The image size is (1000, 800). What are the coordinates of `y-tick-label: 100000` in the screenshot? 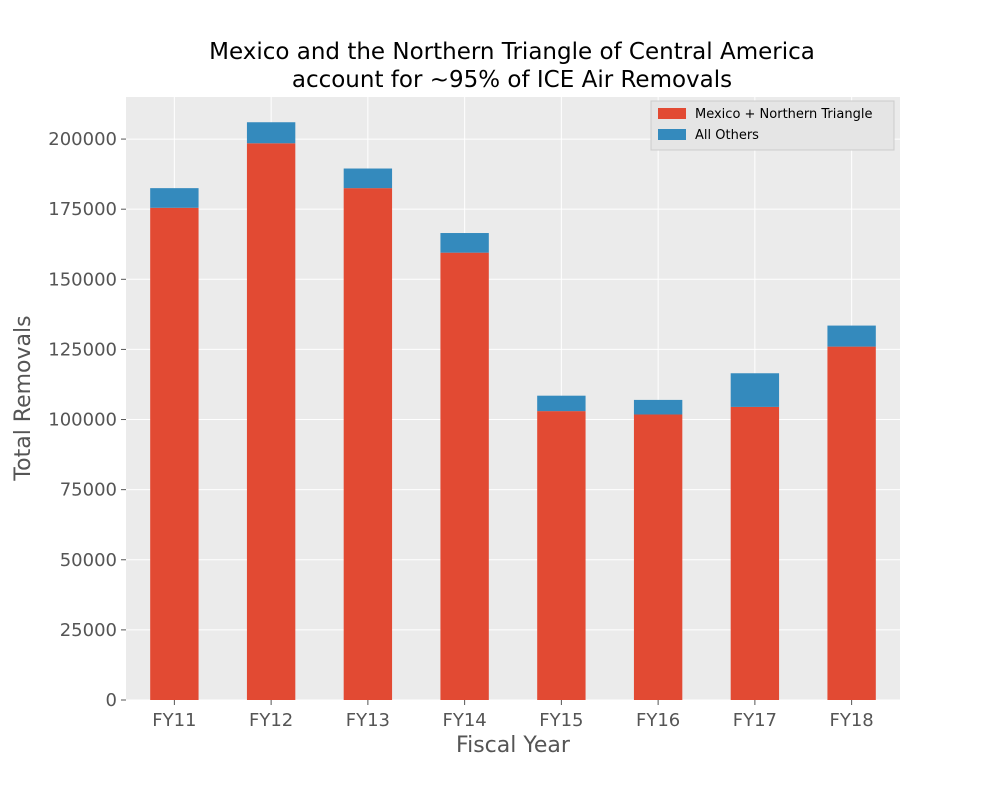 It's located at (82, 420).